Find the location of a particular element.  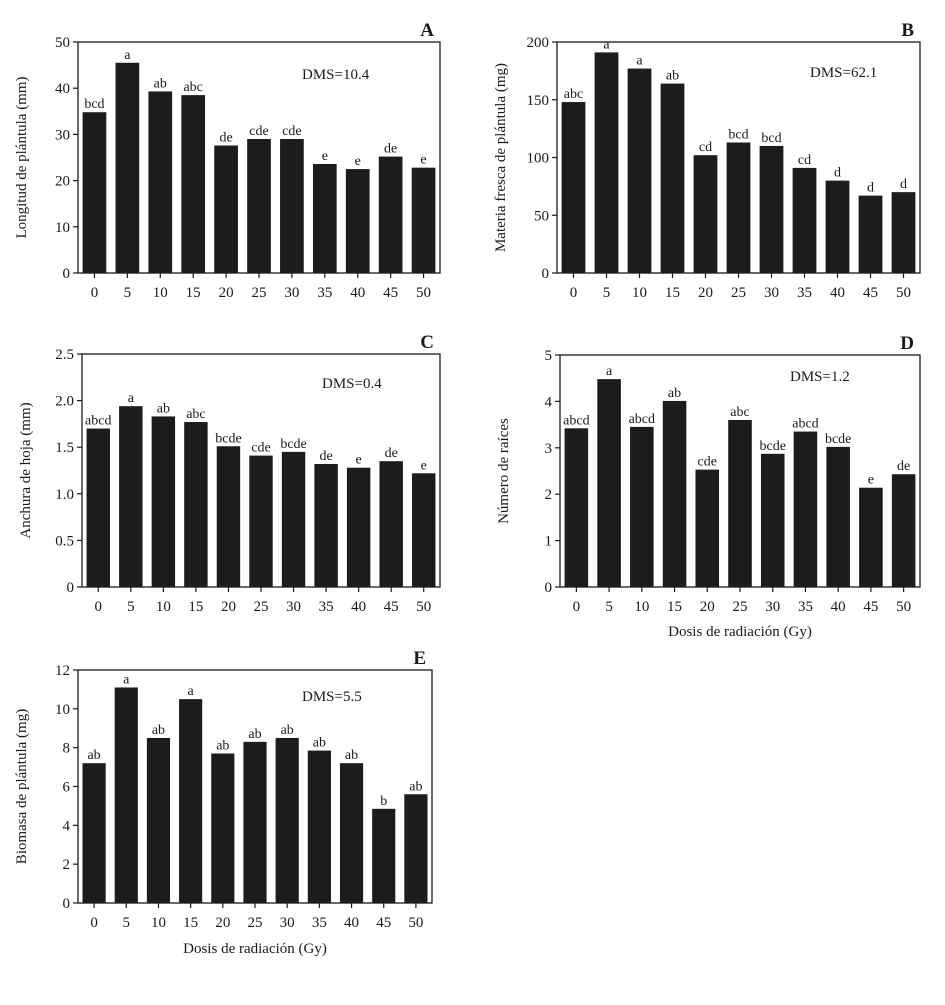

bar-letter-label: b is located at coordinates (383, 801).